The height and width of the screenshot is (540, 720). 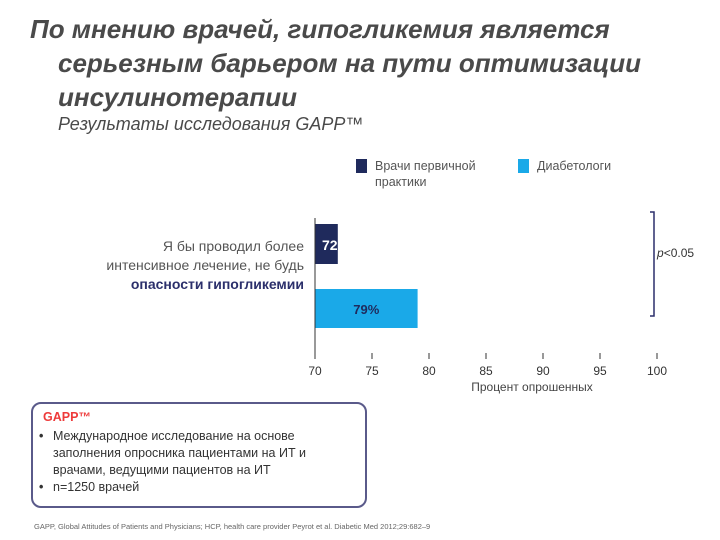 What do you see at coordinates (350, 63) in the screenshot?
I see `title-line-2: серьезным барьером на пути оптимизации` at bounding box center [350, 63].